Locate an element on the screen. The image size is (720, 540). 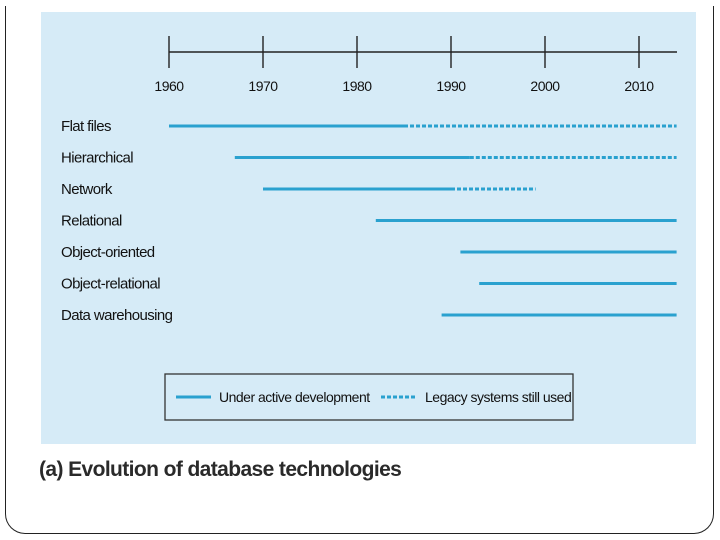
row-label-data-warehousing: Data warehousing is located at coordinates (117, 315).